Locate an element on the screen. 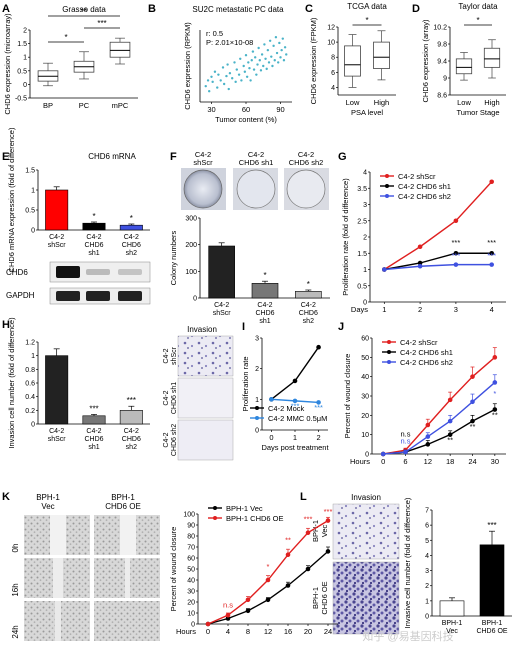  x-axis-label: Days post treatment is located at coordinates (295, 447).